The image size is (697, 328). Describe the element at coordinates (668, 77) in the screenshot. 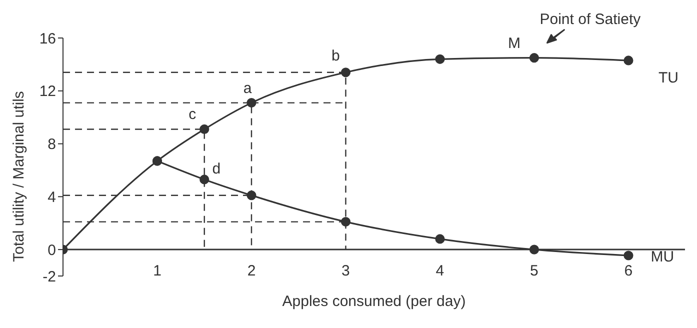

I see `series-label: TU` at that location.